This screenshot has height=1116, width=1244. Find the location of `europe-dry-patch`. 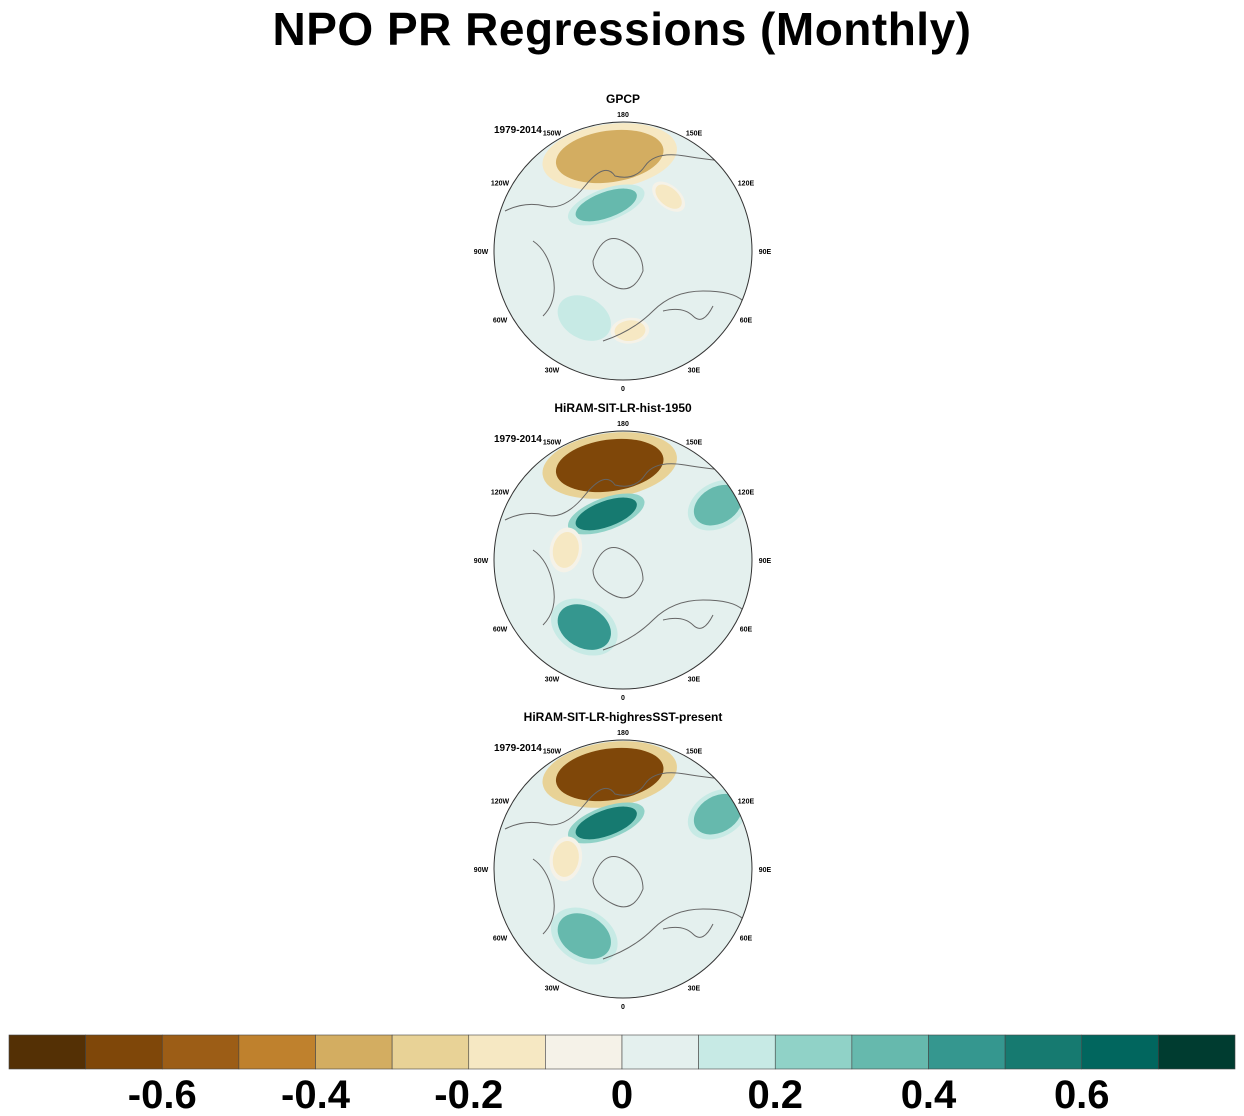

europe-dry-patch is located at coordinates (630, 331).